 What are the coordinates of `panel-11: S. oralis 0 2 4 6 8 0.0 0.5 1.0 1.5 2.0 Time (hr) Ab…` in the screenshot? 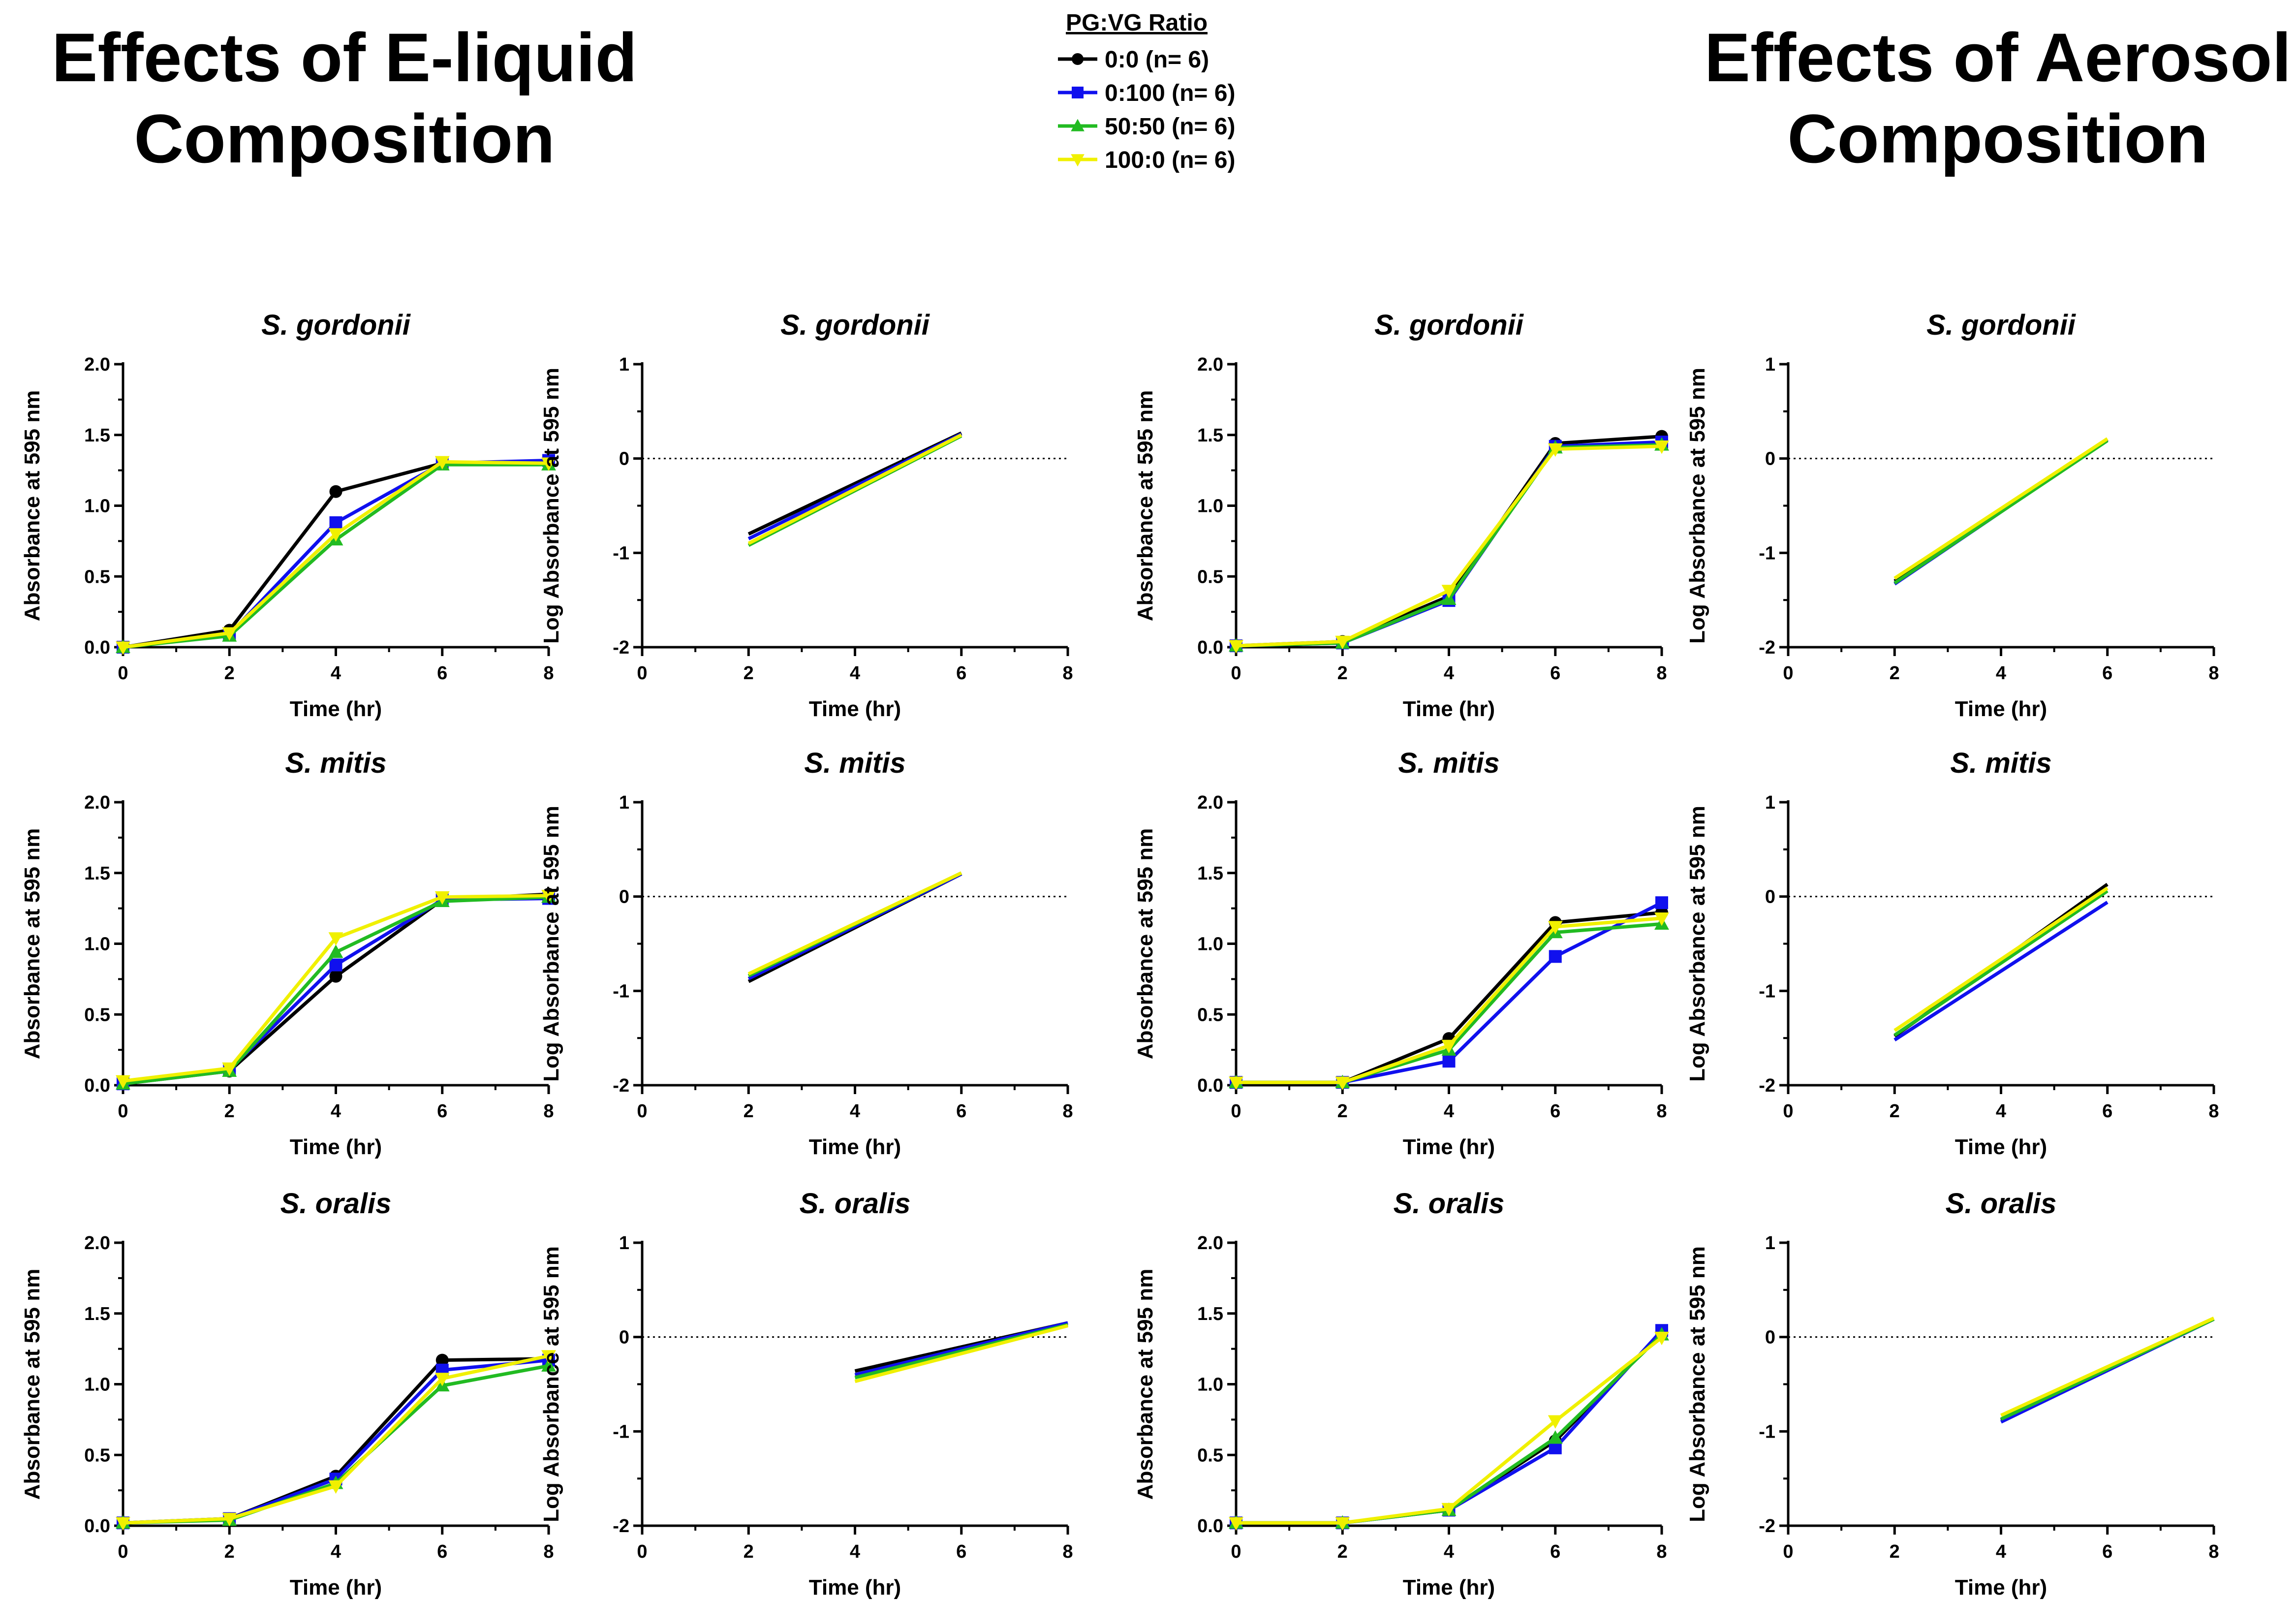 It's located at (1401, 1394).